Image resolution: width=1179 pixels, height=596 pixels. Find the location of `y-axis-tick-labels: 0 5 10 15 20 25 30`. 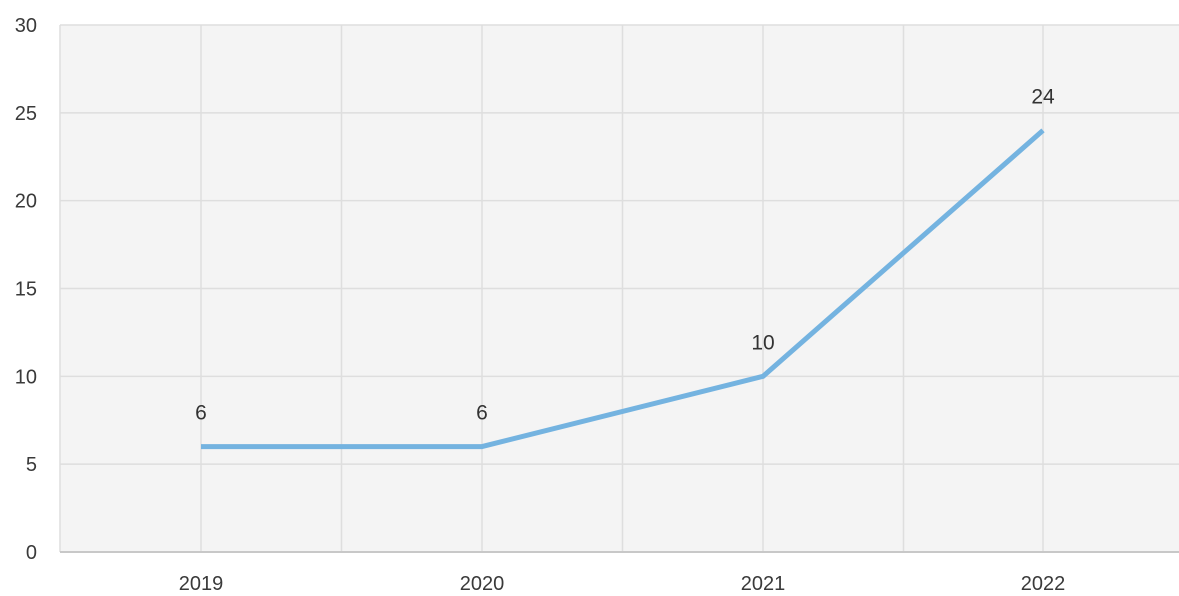

y-axis-tick-labels: 0 5 10 15 20 25 30 is located at coordinates (26, 289).